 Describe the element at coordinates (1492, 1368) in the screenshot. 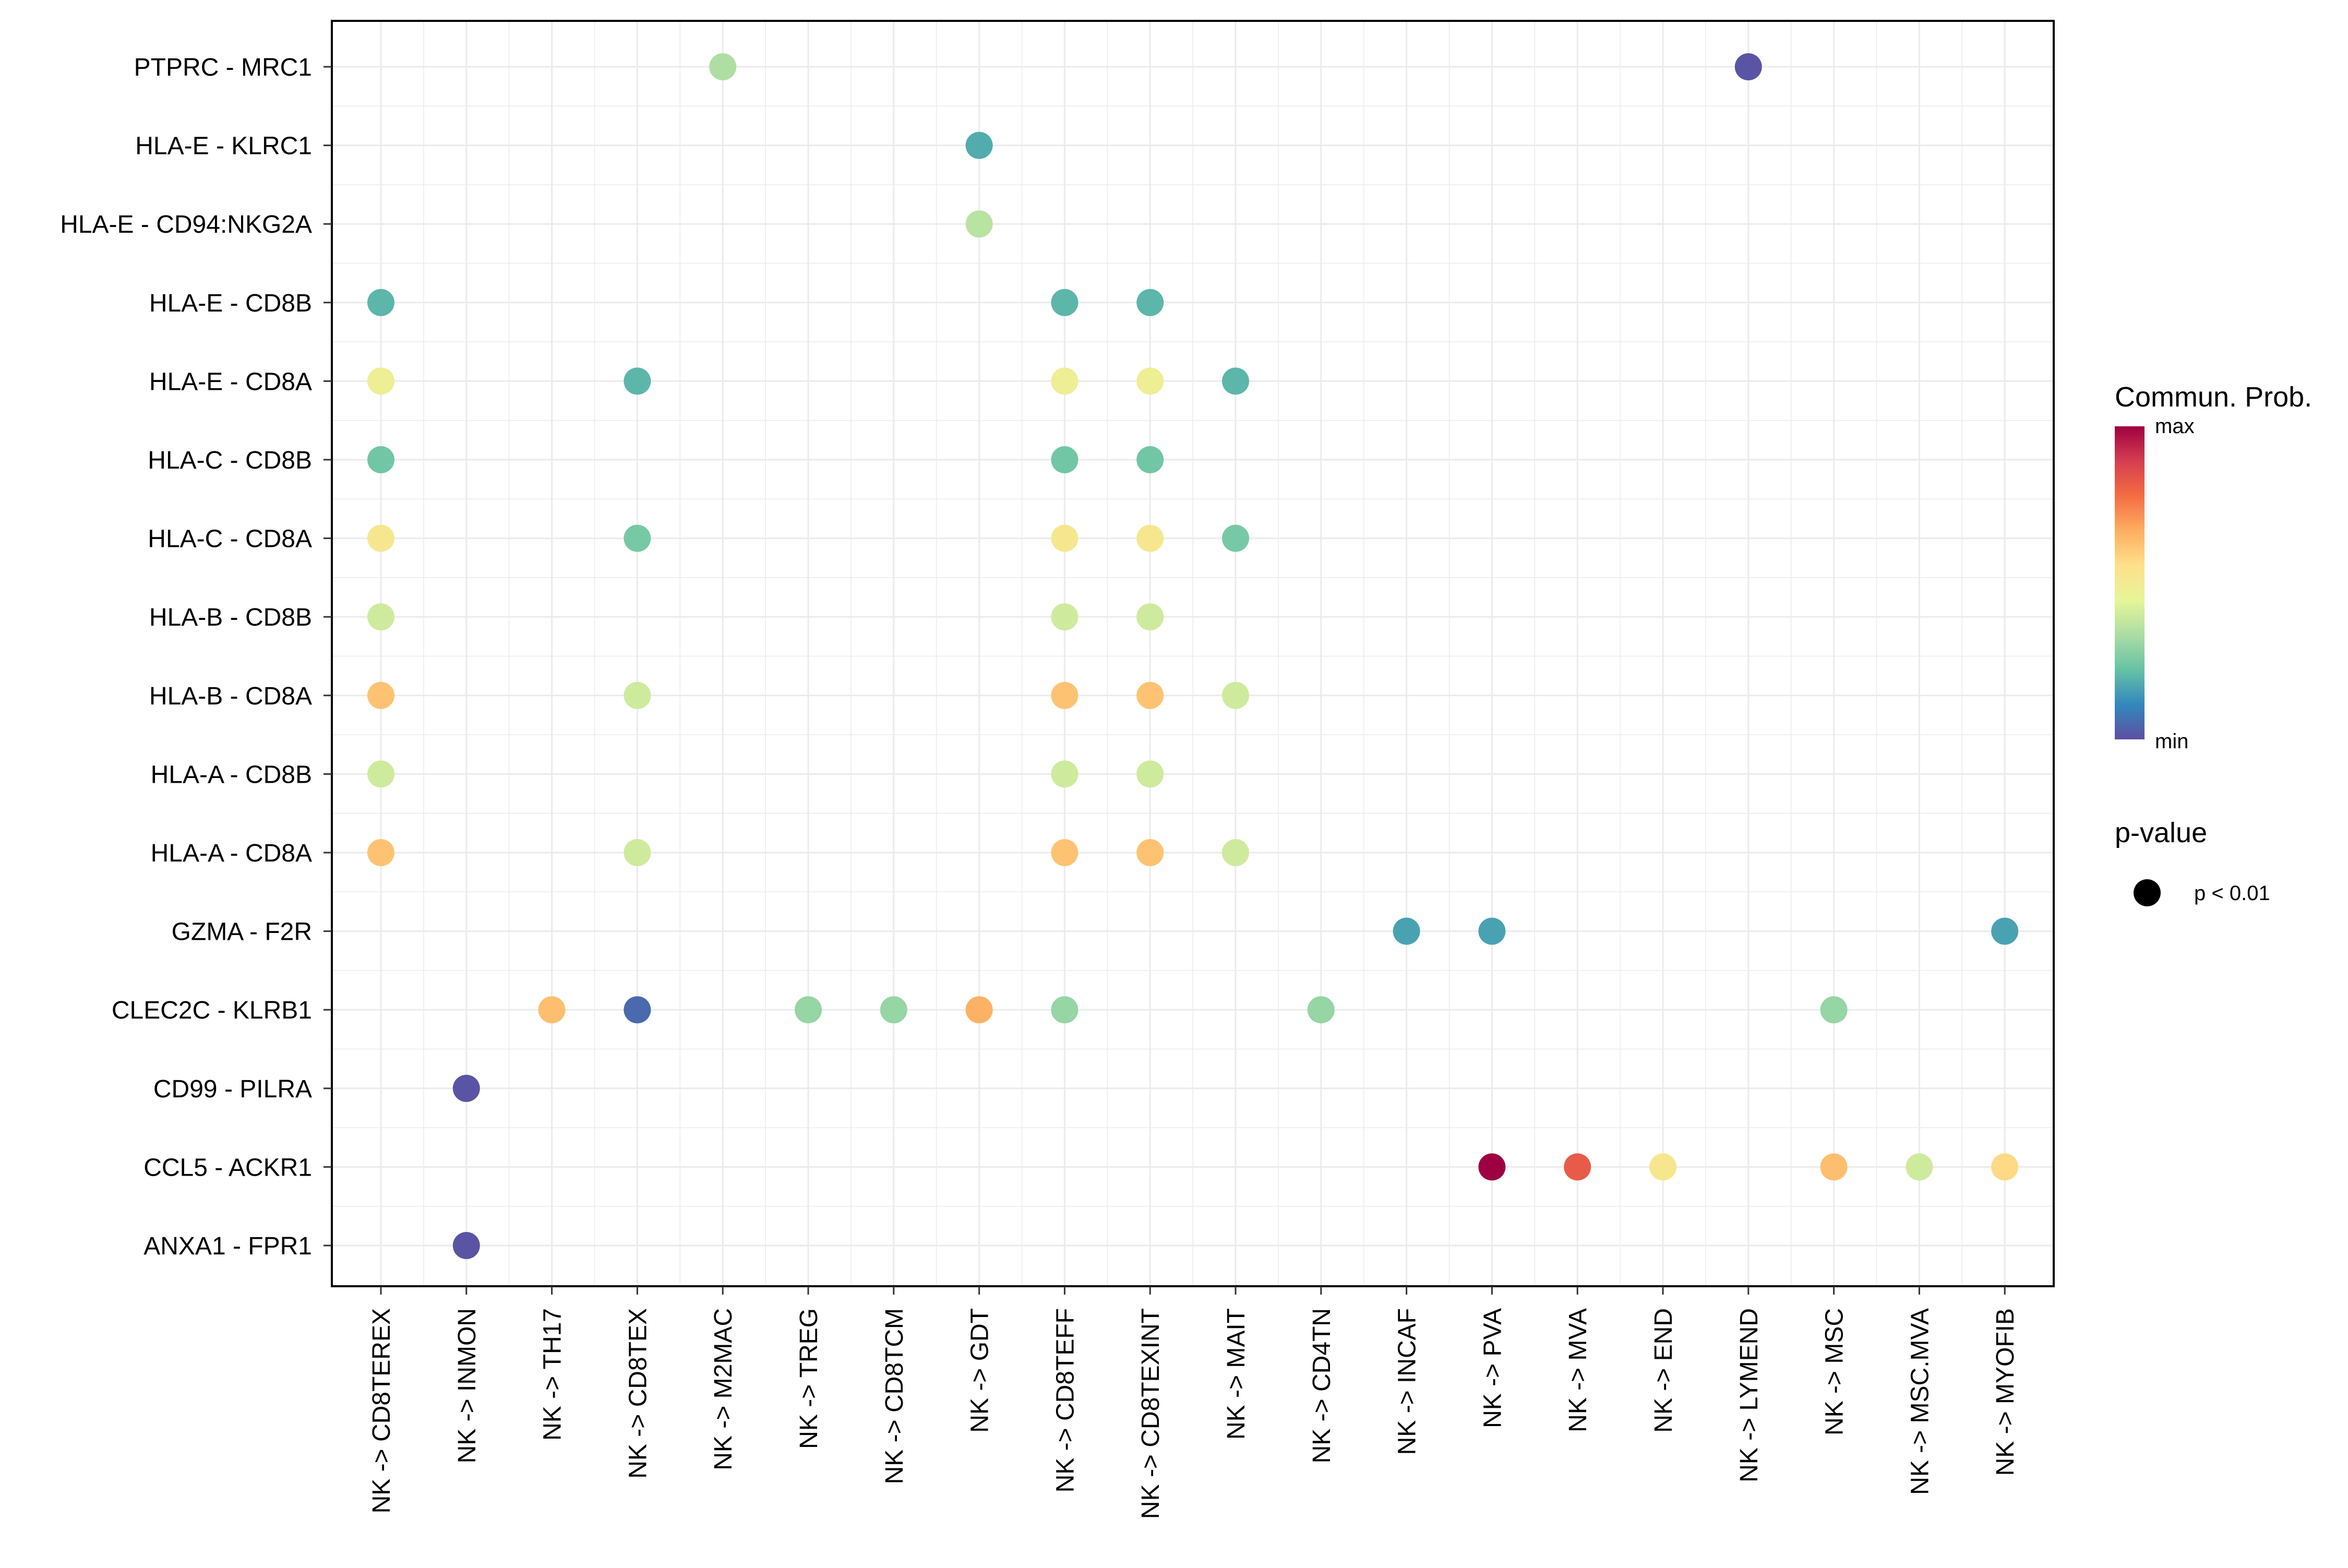

I see `x-tick-label: NK -> PVA` at that location.